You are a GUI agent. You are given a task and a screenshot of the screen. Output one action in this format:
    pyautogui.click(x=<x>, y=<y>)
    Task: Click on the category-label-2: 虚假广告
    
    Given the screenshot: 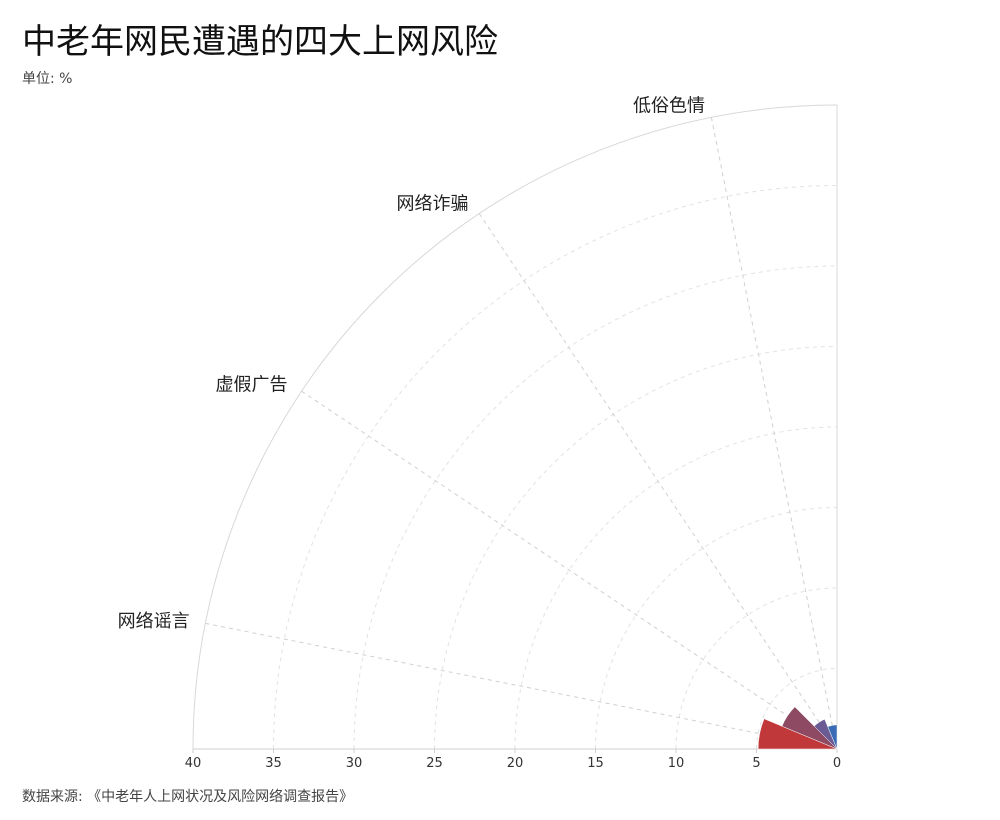 What is the action you would take?
    pyautogui.click(x=252, y=385)
    